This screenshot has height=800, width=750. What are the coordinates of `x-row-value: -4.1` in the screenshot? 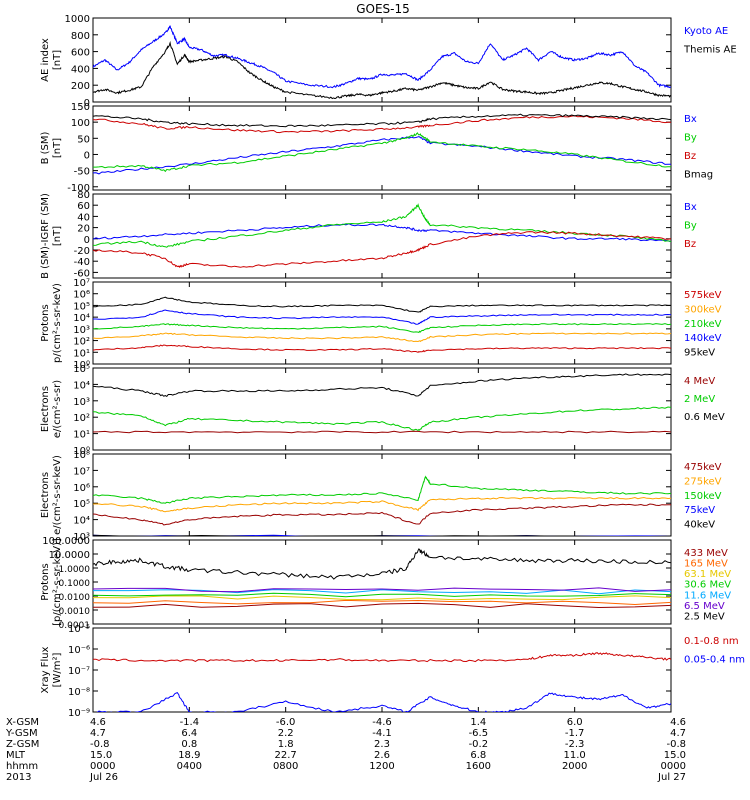 It's located at (382, 733).